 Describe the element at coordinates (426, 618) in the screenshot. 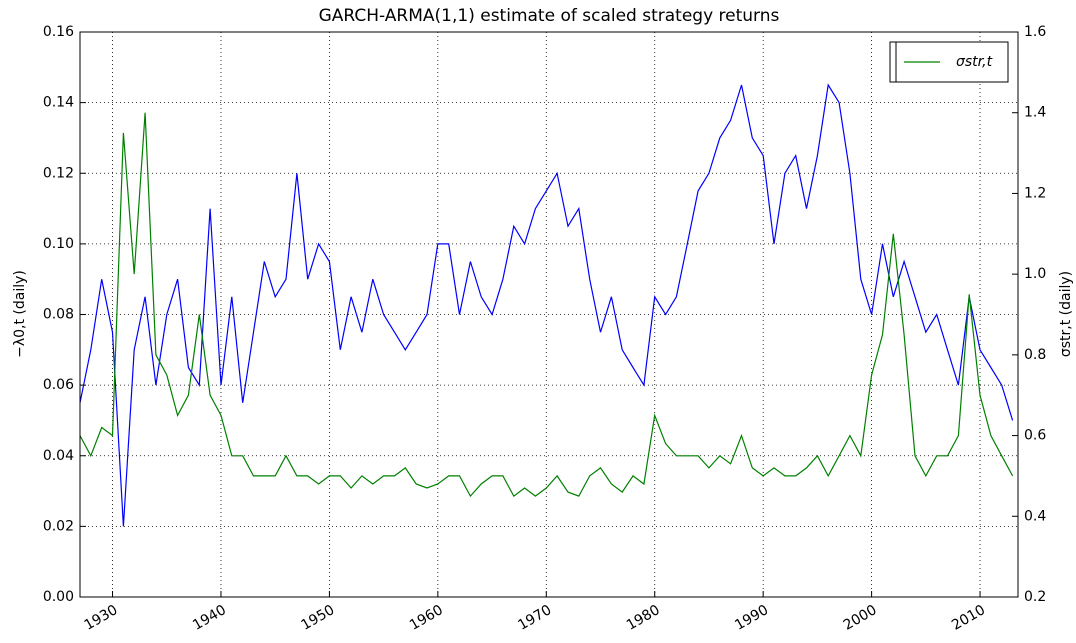

I see `x-tick-label: 1960` at that location.